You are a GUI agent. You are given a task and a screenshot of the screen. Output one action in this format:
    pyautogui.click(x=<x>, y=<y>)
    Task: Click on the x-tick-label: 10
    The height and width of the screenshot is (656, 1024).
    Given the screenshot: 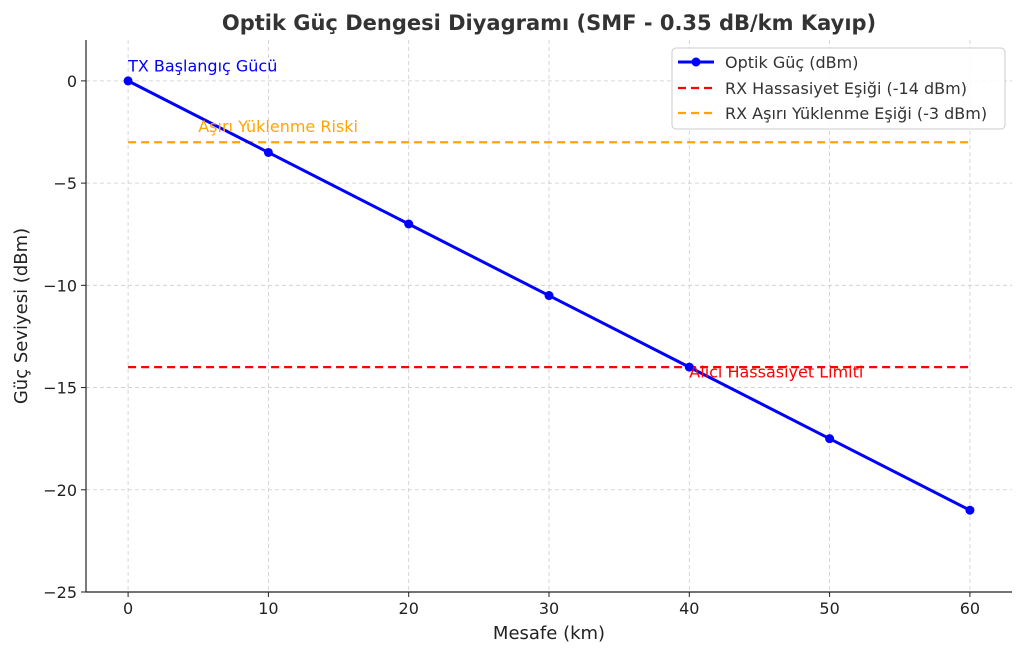 What is the action you would take?
    pyautogui.click(x=268, y=608)
    